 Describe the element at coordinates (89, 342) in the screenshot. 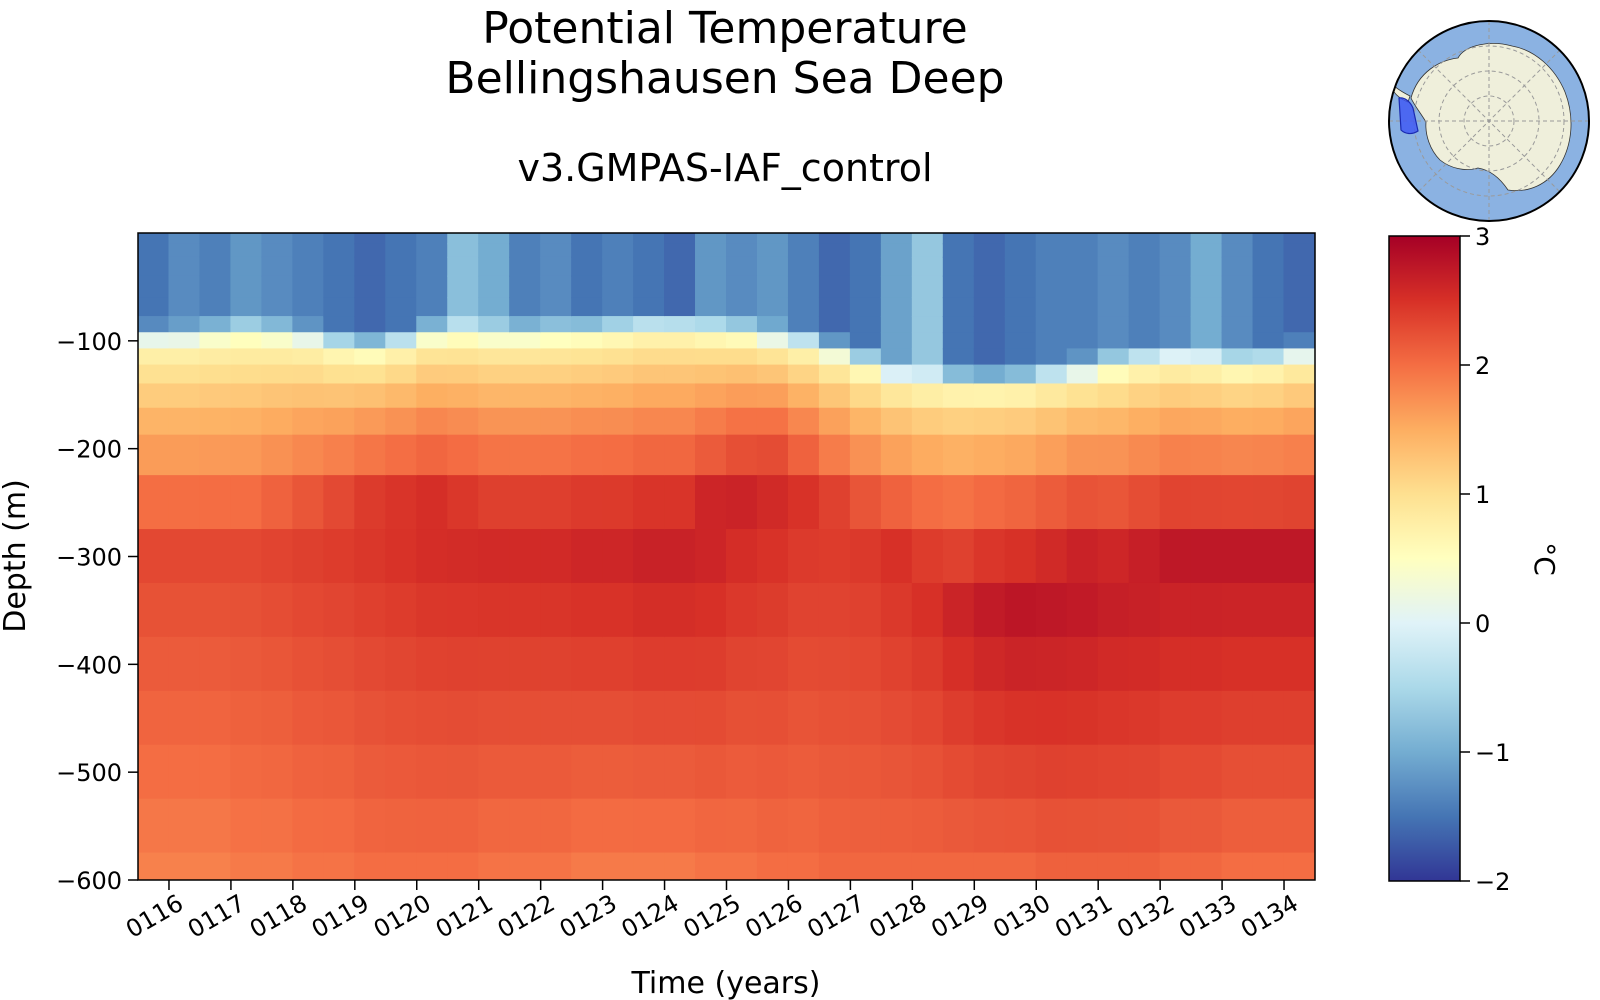

I see `y-tick-label: −100` at that location.